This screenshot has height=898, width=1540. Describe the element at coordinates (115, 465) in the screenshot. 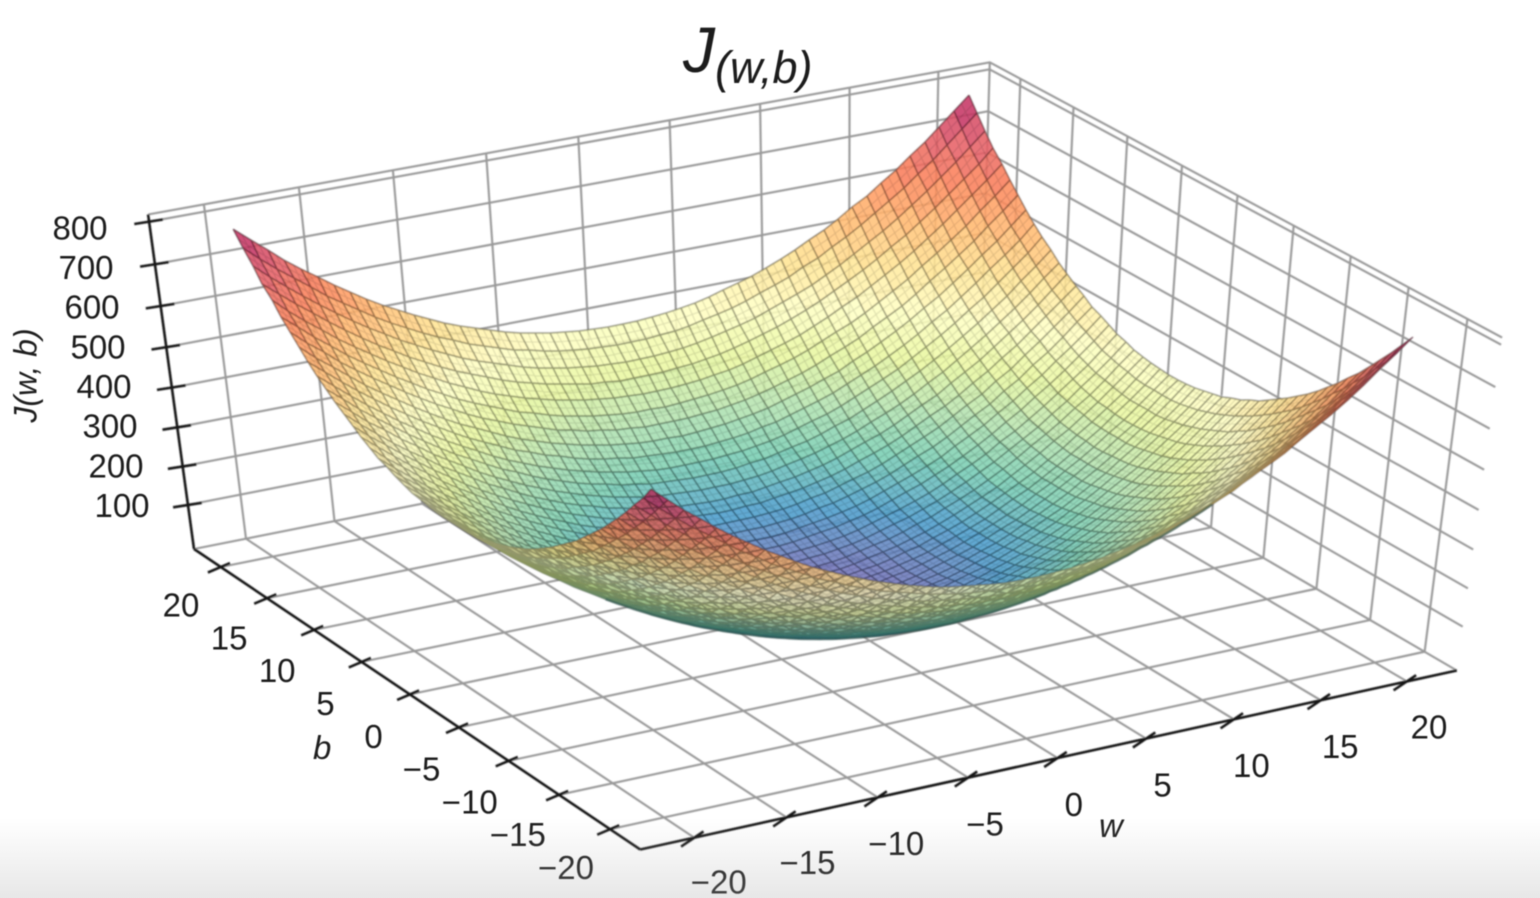

I see `svg-text: 200` at that location.